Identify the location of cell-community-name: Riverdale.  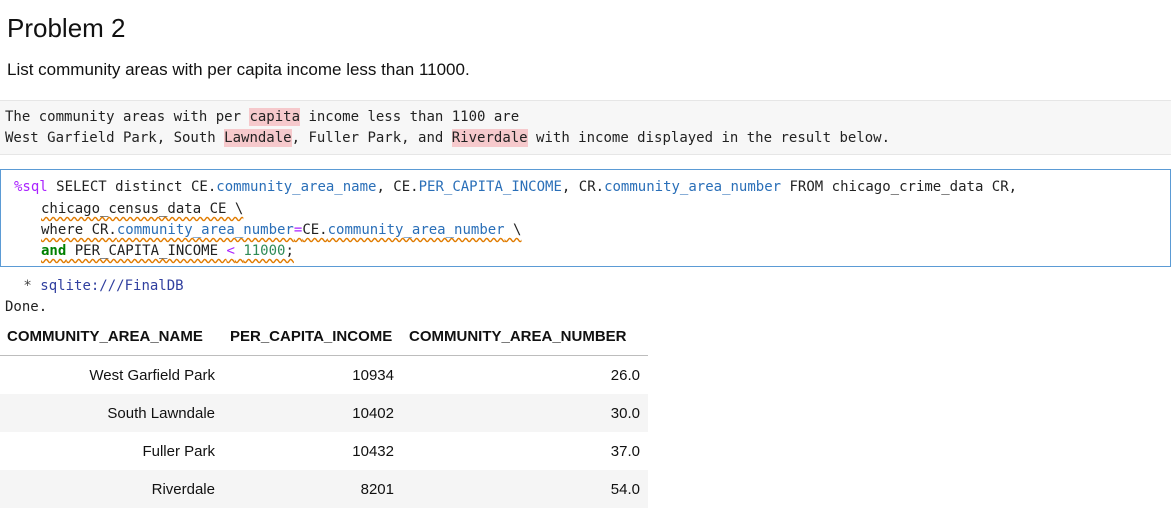
(111, 489).